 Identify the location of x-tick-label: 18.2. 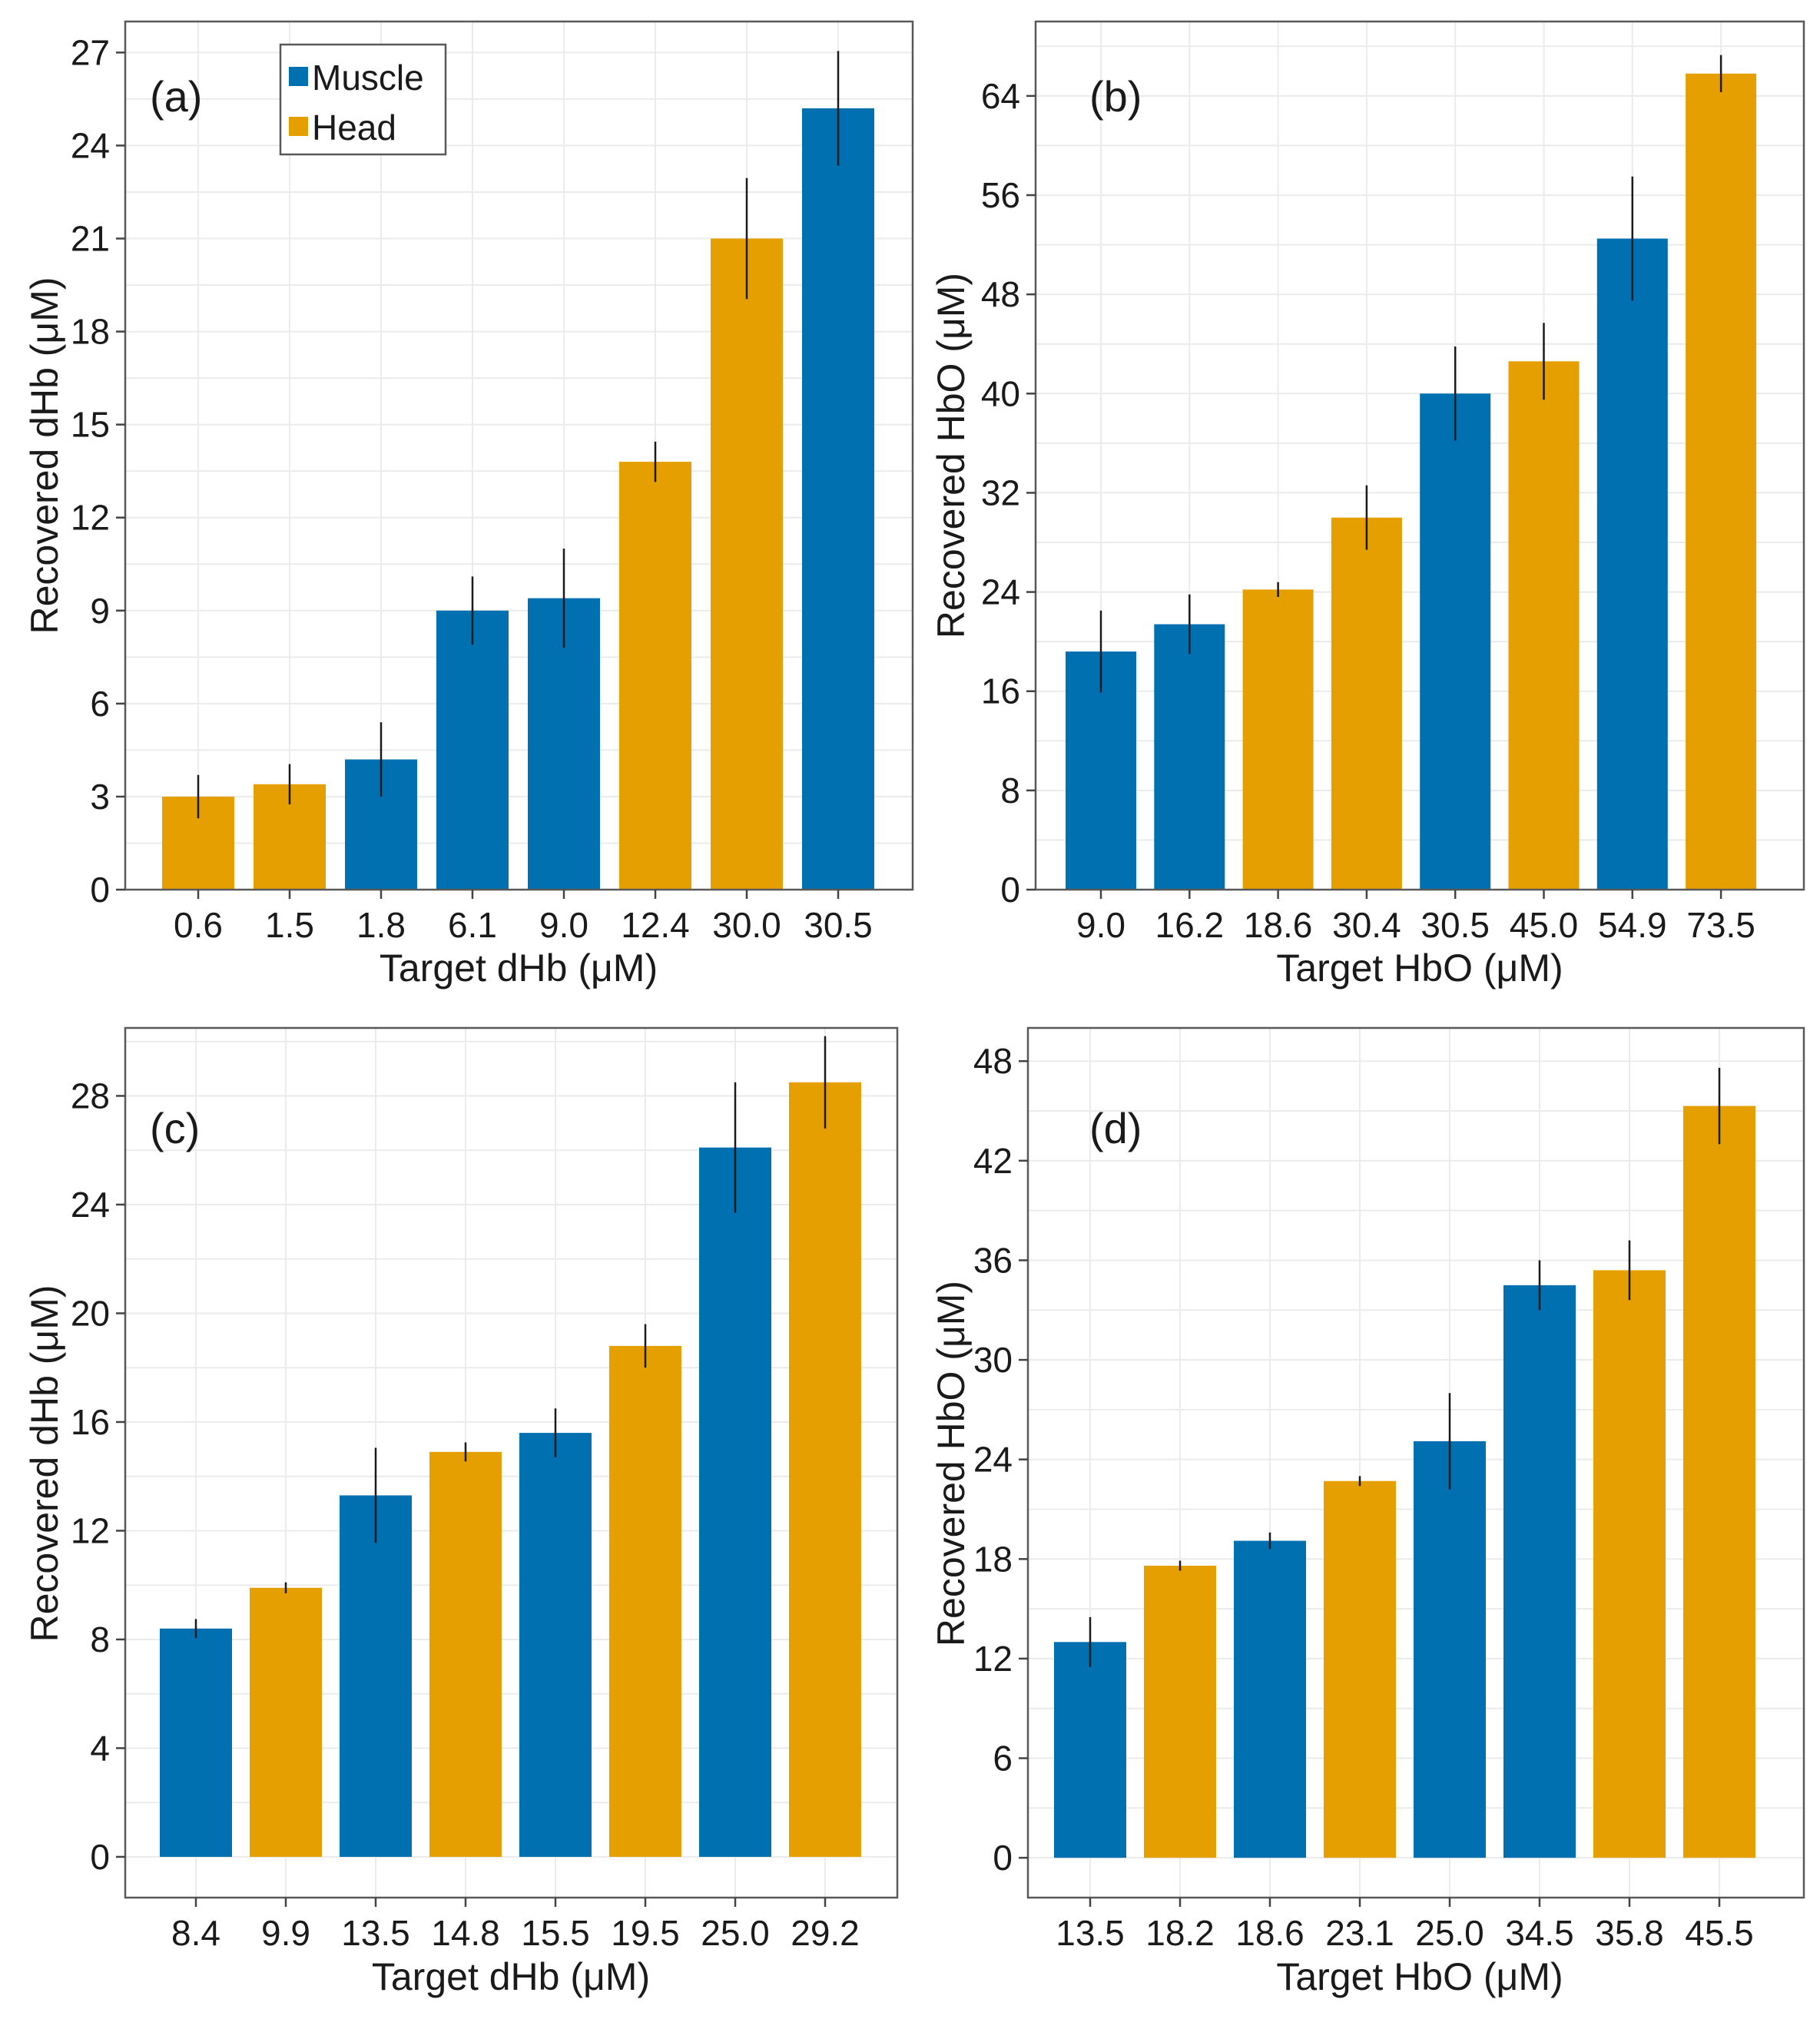
(1180, 1933).